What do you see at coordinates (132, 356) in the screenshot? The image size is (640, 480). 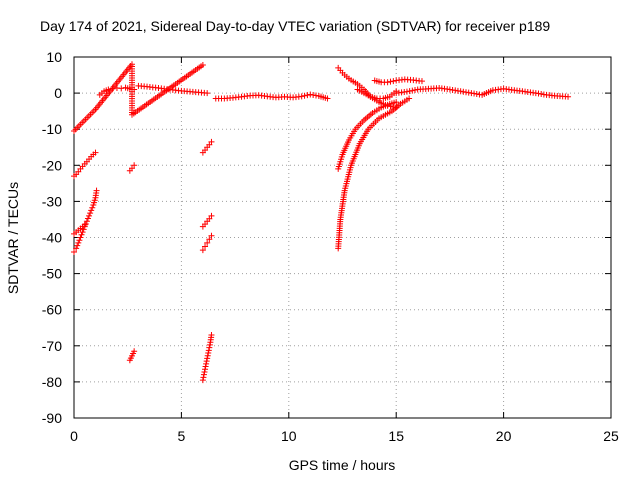 I see `series-arc-2.7-b` at bounding box center [132, 356].